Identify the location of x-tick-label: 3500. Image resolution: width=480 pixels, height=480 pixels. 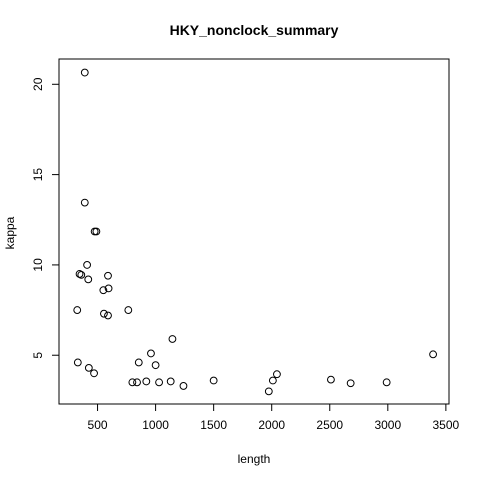
(446, 425).